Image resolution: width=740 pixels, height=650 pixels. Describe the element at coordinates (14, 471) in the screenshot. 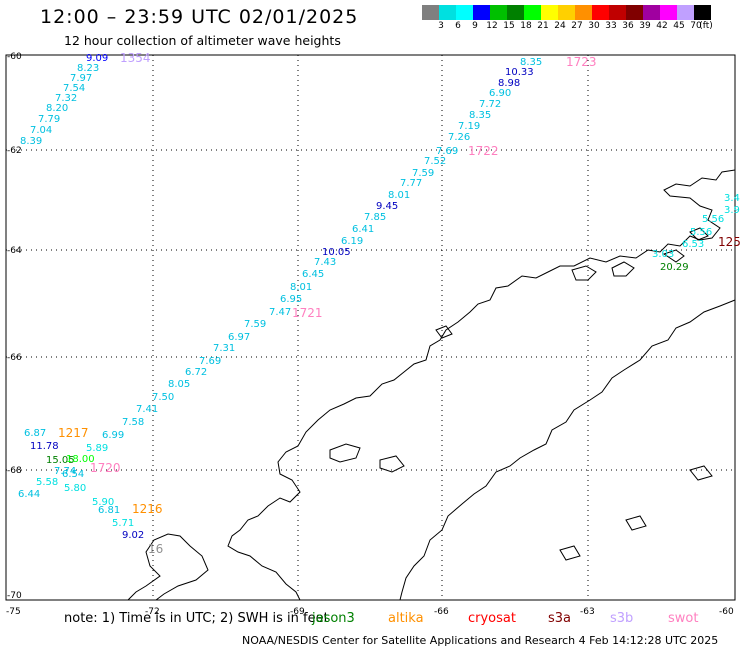

I see `latitude-label: -68` at that location.